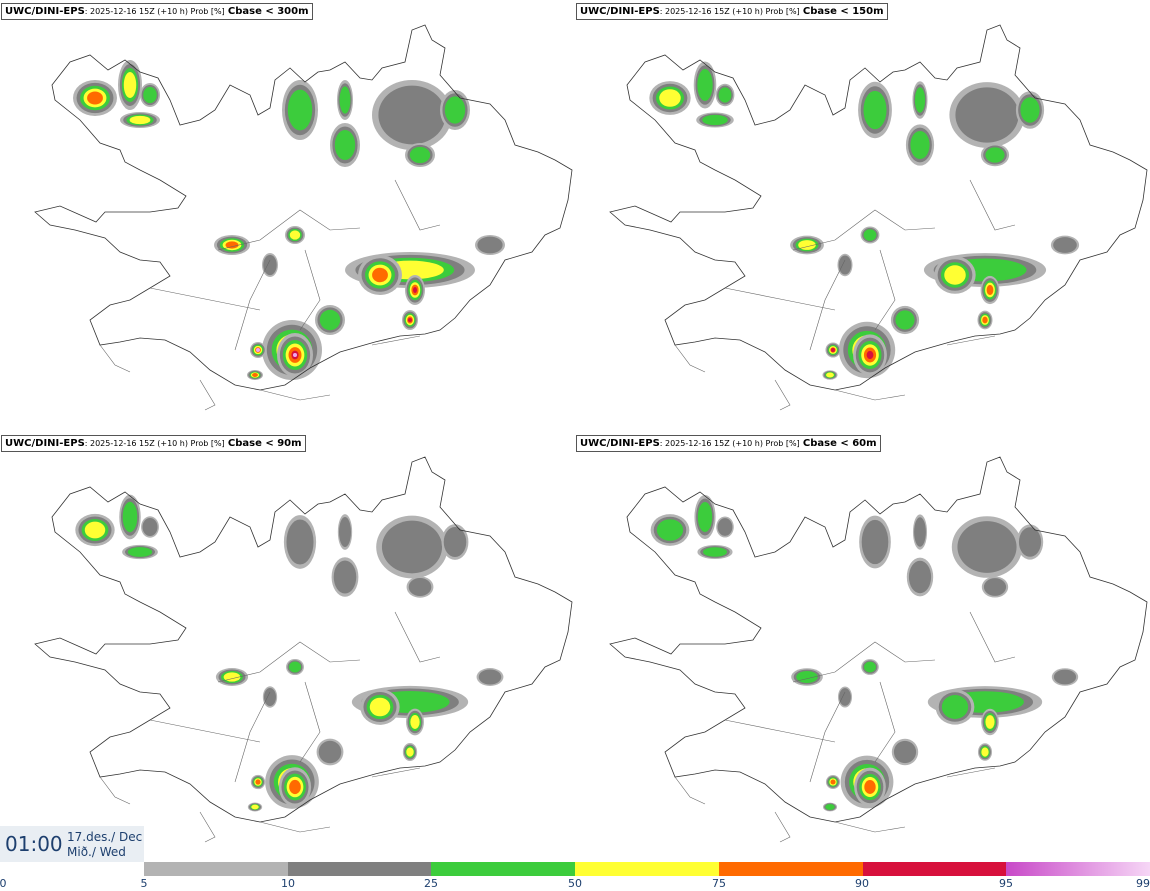  What do you see at coordinates (719, 883) in the screenshot?
I see `colorbar-tick-label: 75` at bounding box center [719, 883].